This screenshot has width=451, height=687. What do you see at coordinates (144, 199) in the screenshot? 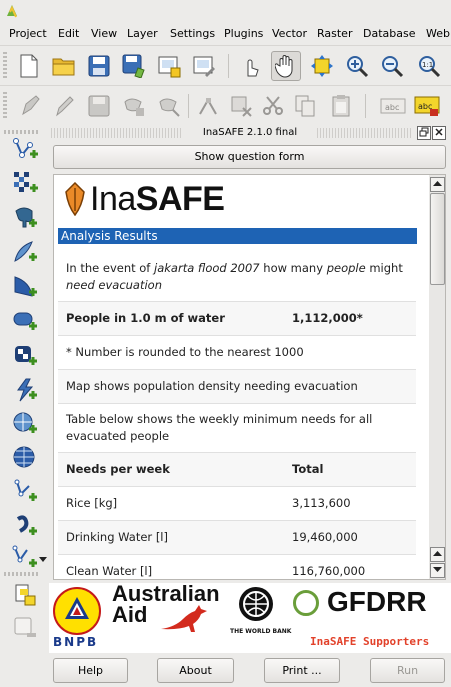
I see `inasafe-logo: InaSAFE` at bounding box center [144, 199].